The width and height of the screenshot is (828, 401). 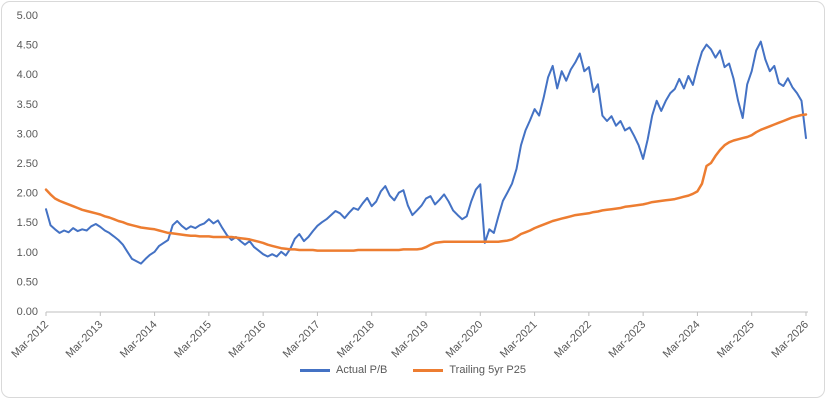 What do you see at coordinates (27, 105) in the screenshot?
I see `y-axis-tick-label: 3.50` at bounding box center [27, 105].